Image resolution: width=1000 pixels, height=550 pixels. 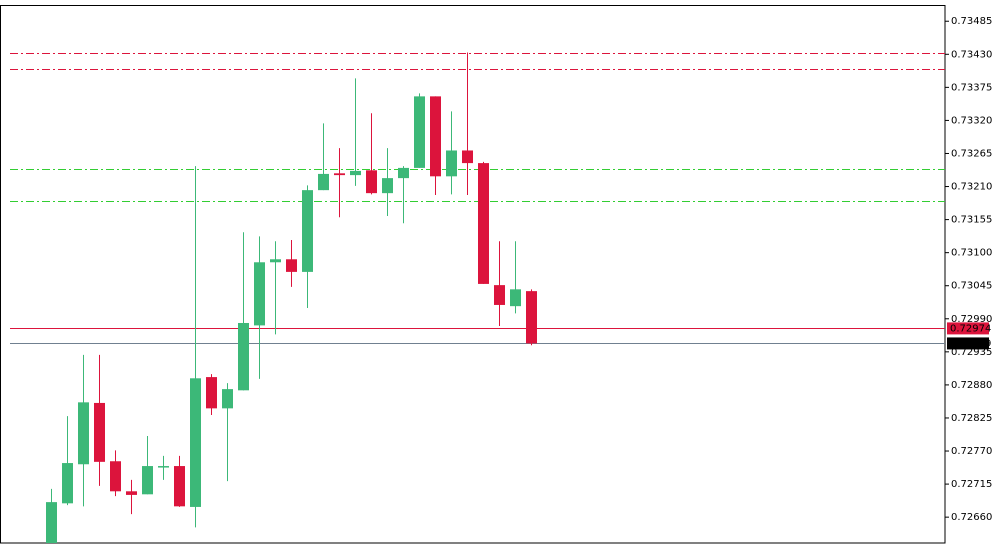 What do you see at coordinates (971, 120) in the screenshot?
I see `y-tick-label: 0.73320` at bounding box center [971, 120].